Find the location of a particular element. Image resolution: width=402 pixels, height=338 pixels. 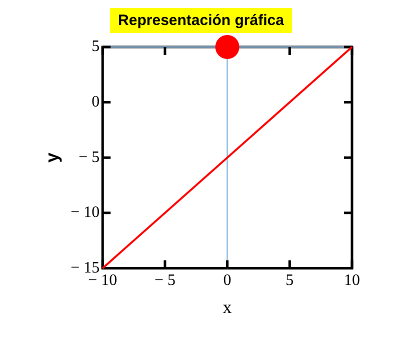

y-tick-label: 0 is located at coordinates (96, 102).